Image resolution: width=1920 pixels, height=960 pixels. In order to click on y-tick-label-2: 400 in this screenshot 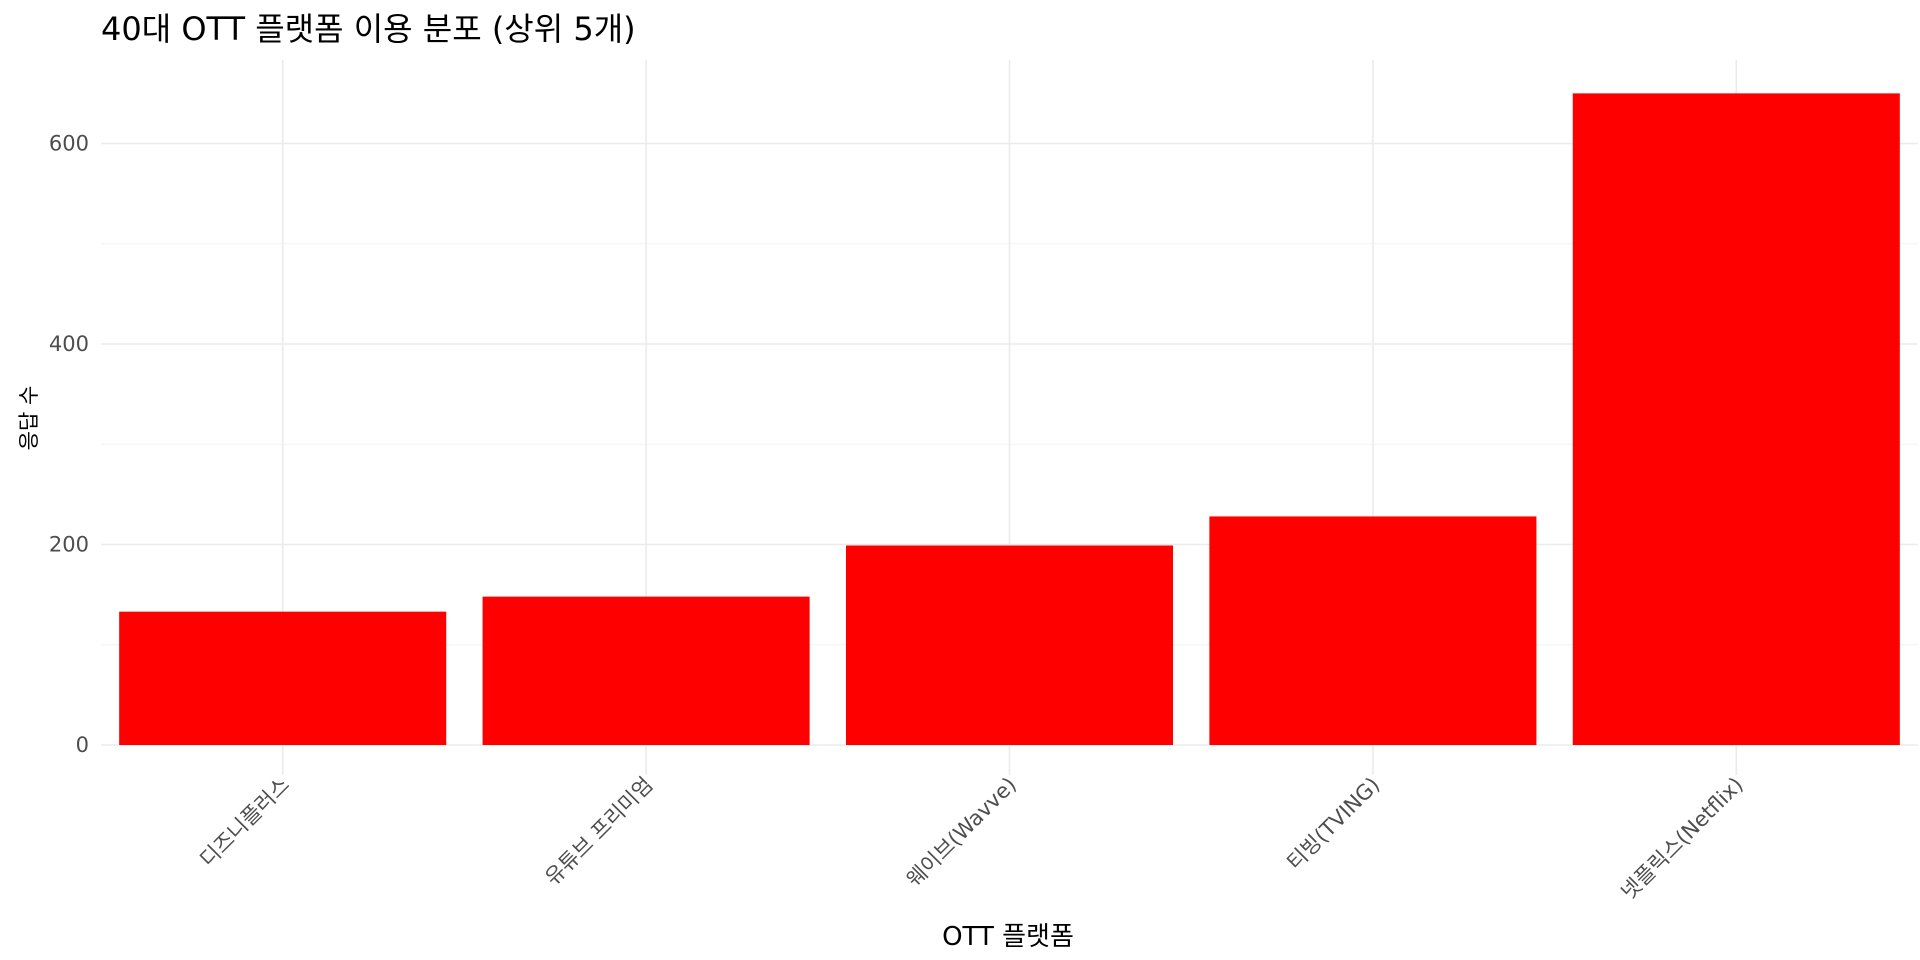, I will do `click(69, 344)`.